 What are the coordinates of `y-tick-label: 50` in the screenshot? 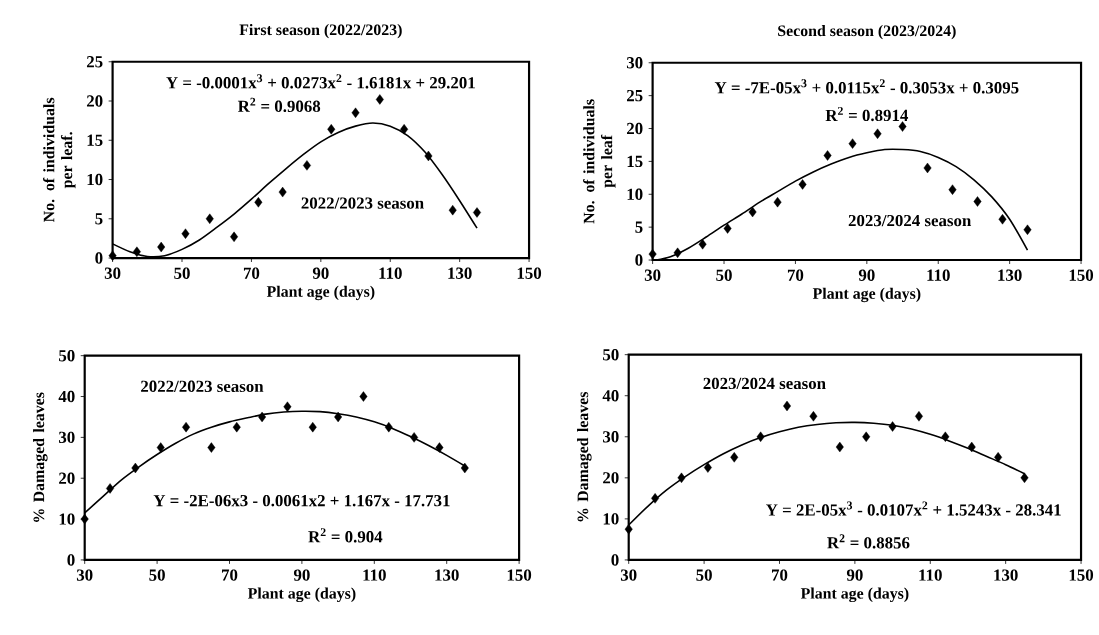 It's located at (67, 356).